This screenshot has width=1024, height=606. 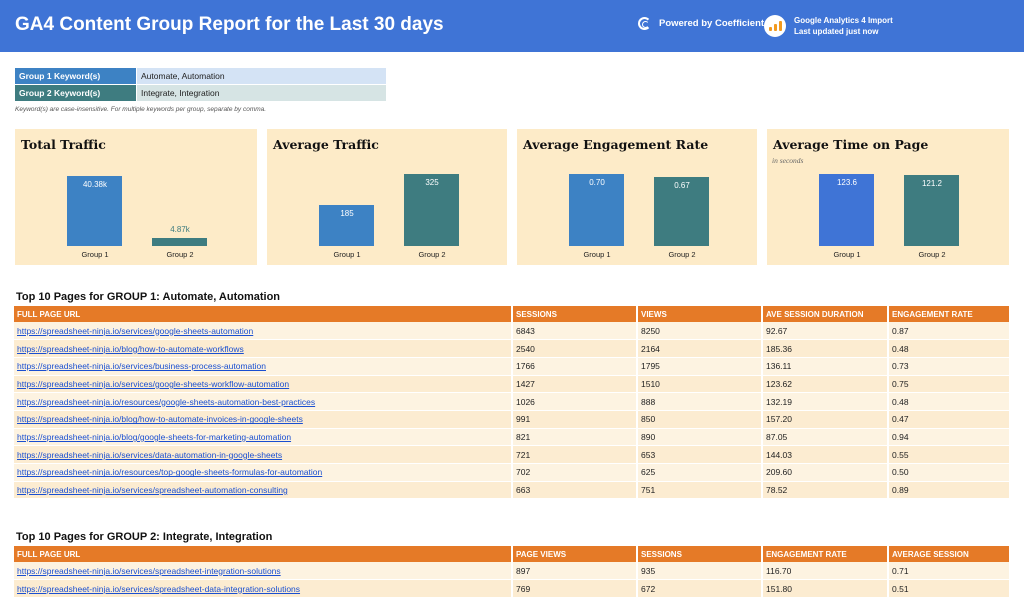 What do you see at coordinates (825, 419) in the screenshot?
I see `table-cell: 157.20` at bounding box center [825, 419].